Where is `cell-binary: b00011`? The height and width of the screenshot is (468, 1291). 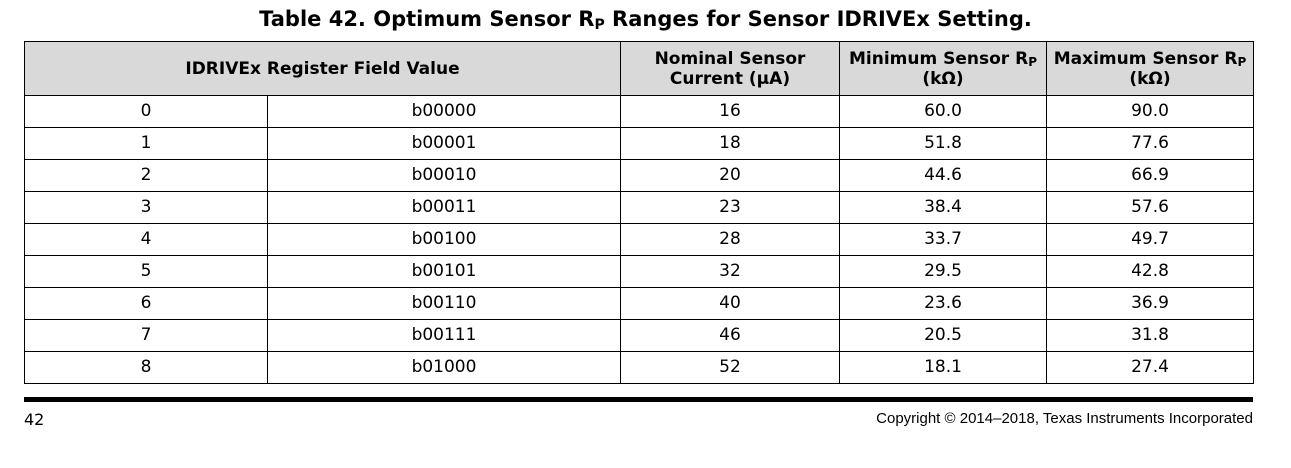
cell-binary: b00011 is located at coordinates (444, 207).